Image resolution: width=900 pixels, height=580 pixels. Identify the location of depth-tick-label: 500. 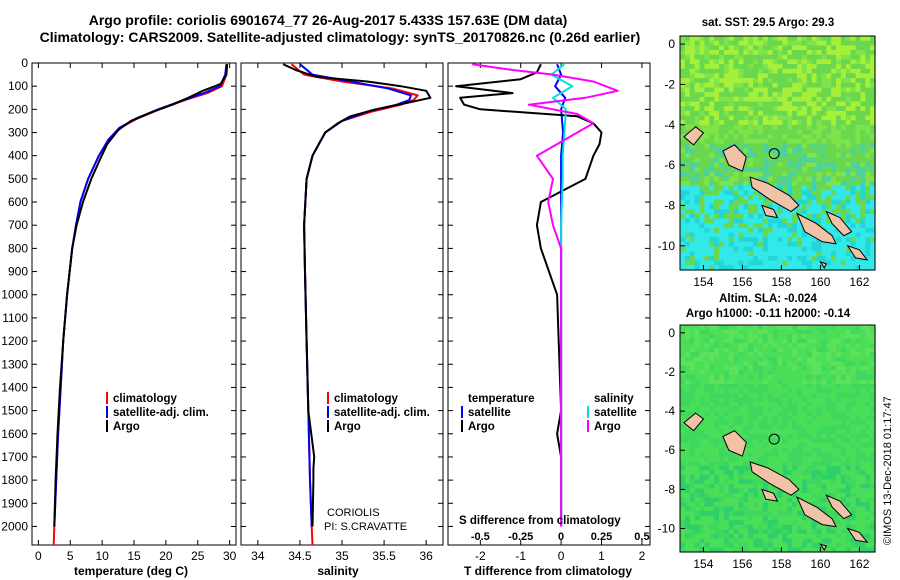
(18, 179).